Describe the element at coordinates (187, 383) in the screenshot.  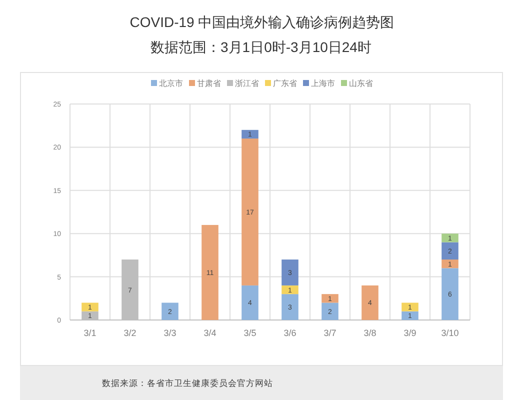
I see `source-note: 数据来源：各省市卫生健康委员会官方网站` at that location.